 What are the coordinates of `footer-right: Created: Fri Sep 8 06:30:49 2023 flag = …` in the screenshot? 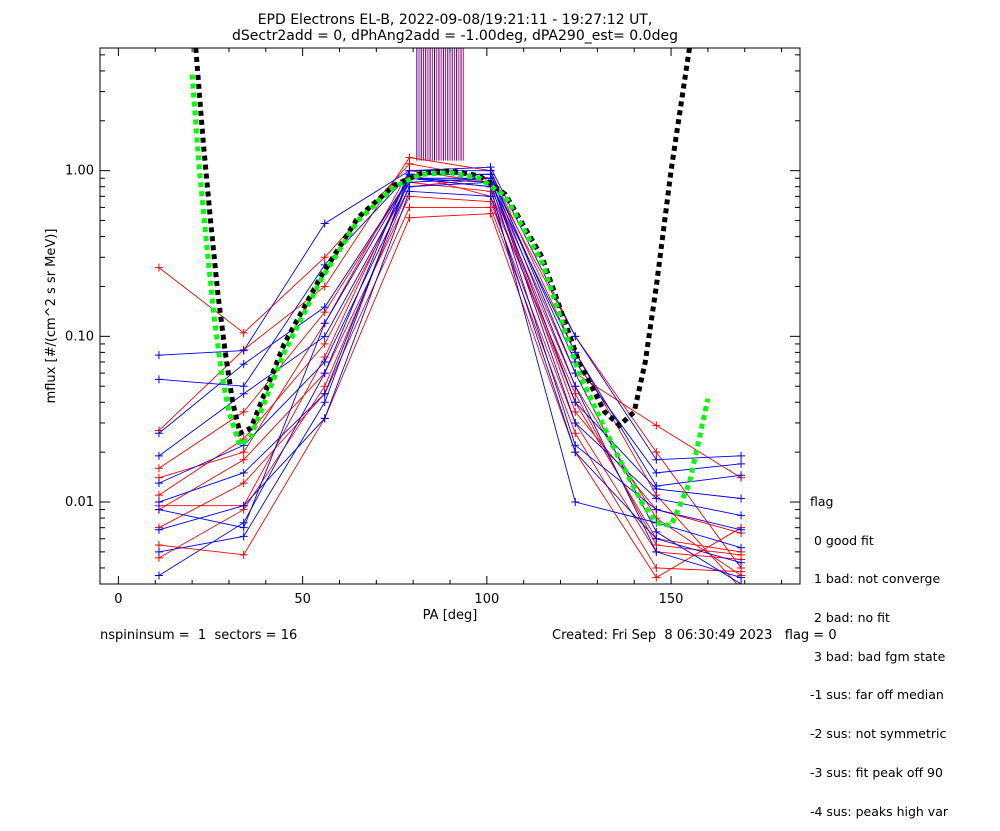 It's located at (694, 635).